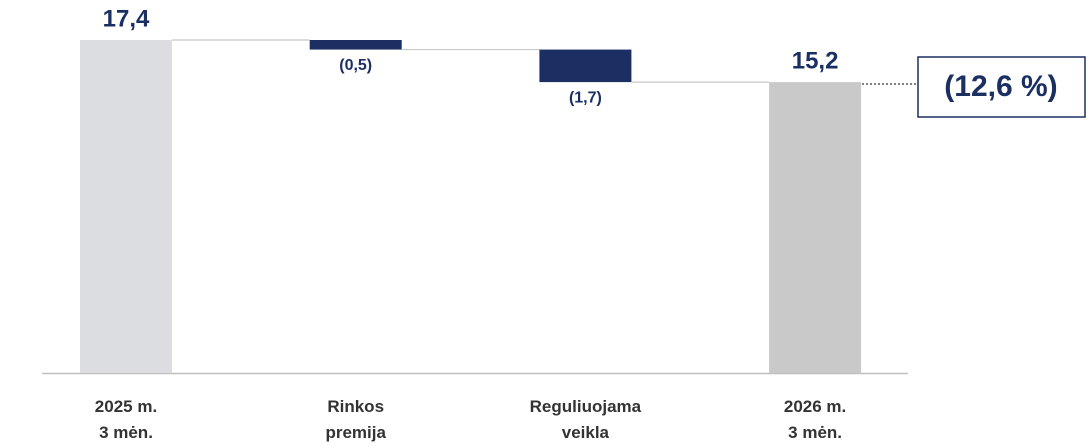 The image size is (1090, 447). Describe the element at coordinates (585, 419) in the screenshot. I see `x-tick-label: Reguliuojama veikla` at that location.